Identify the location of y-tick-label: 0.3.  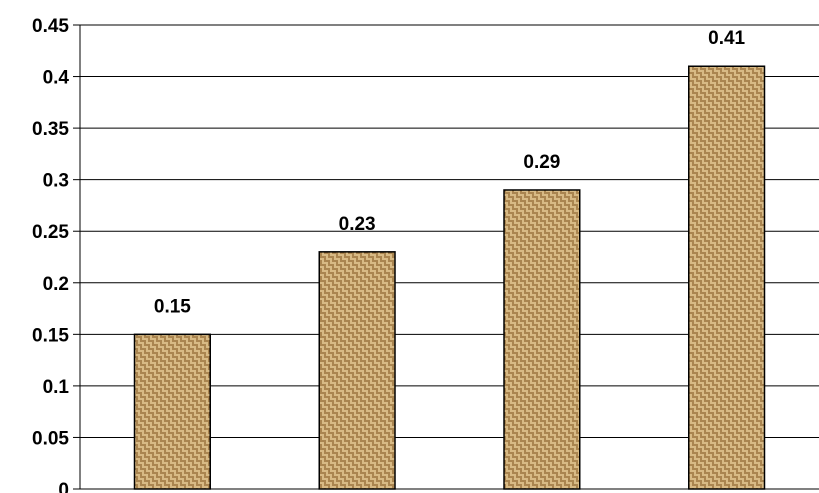
(56, 181).